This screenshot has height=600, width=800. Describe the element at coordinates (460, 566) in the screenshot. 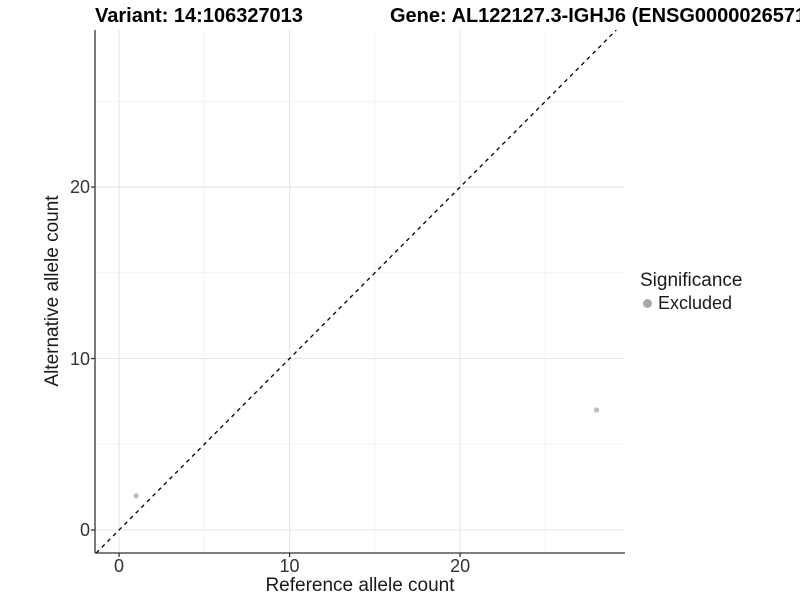

I see `x-tick-label: 20` at that location.